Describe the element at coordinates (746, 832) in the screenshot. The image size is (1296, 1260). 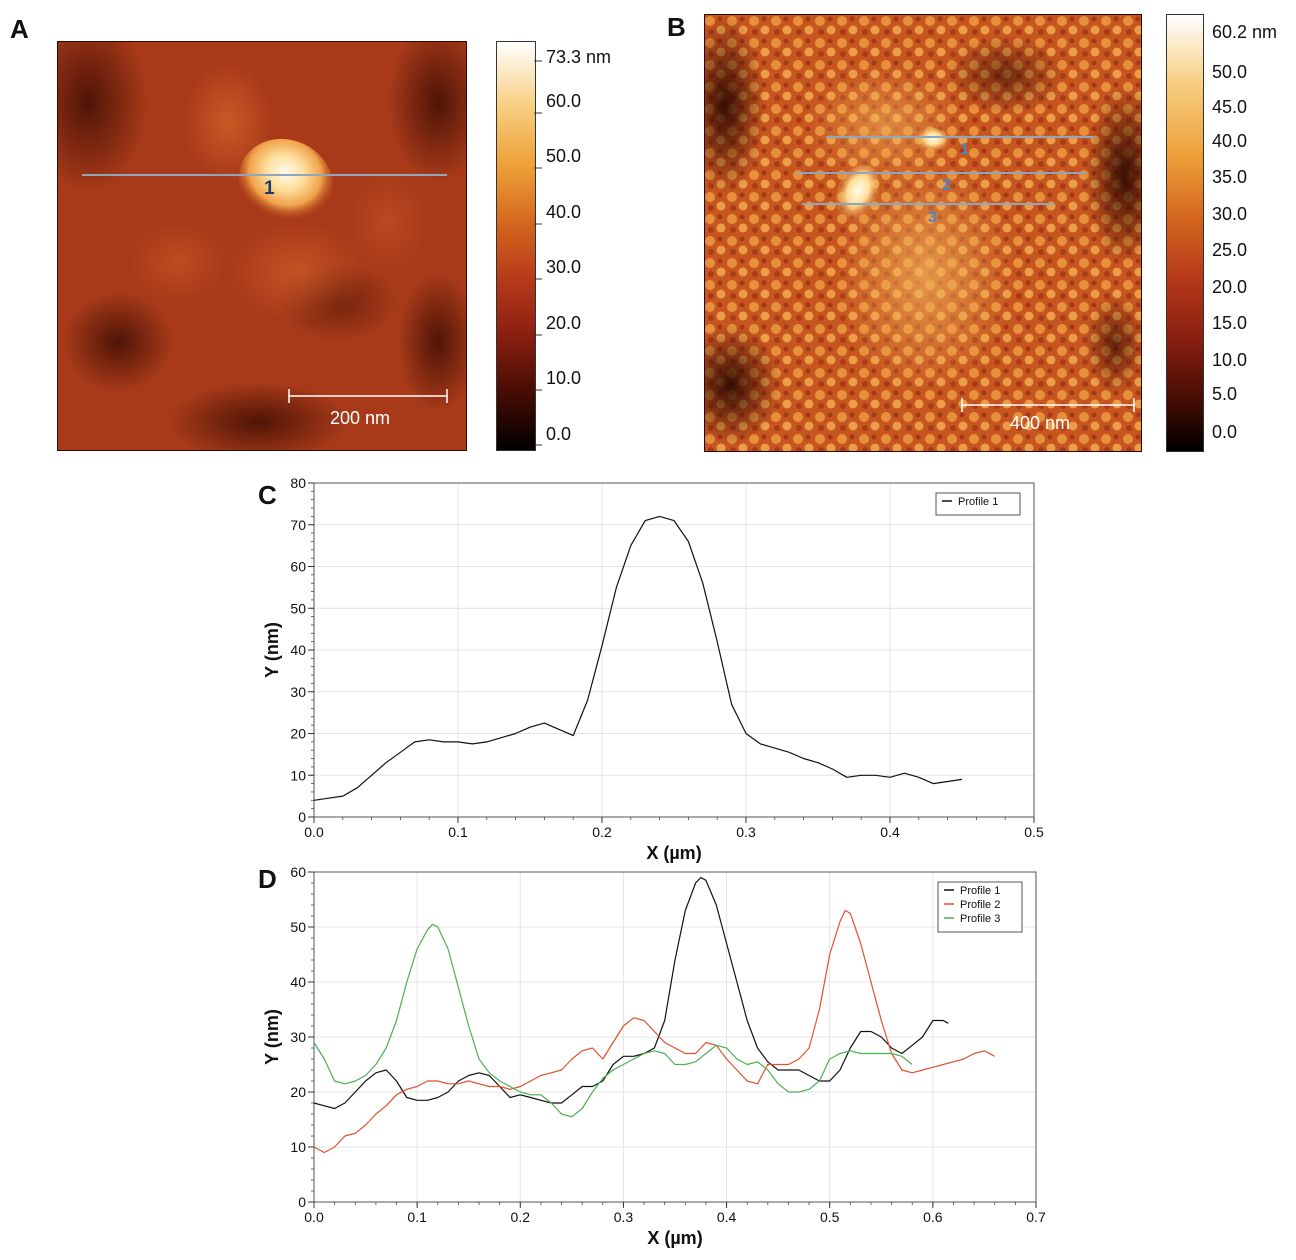
I see `chart-c-xtick-label: 0.3` at that location.